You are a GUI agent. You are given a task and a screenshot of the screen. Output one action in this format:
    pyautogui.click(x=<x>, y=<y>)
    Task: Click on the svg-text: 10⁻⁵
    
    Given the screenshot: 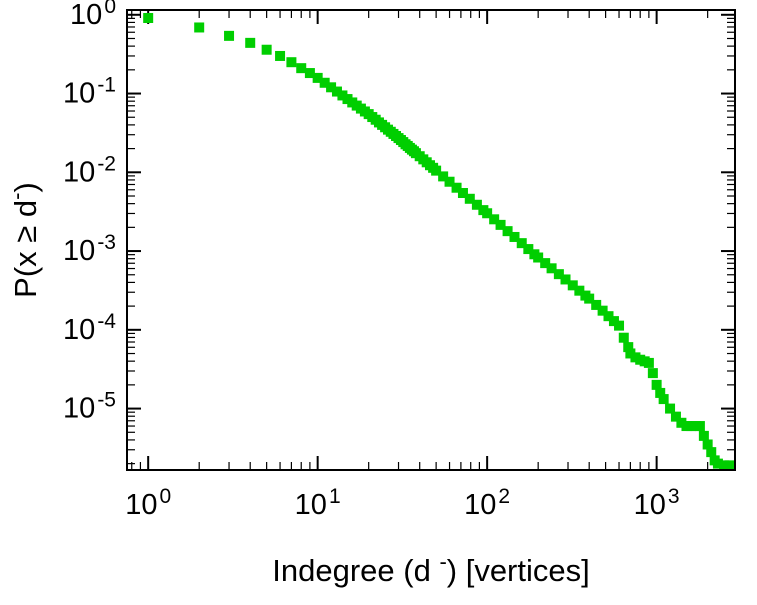 What is the action you would take?
    pyautogui.click(x=89, y=407)
    